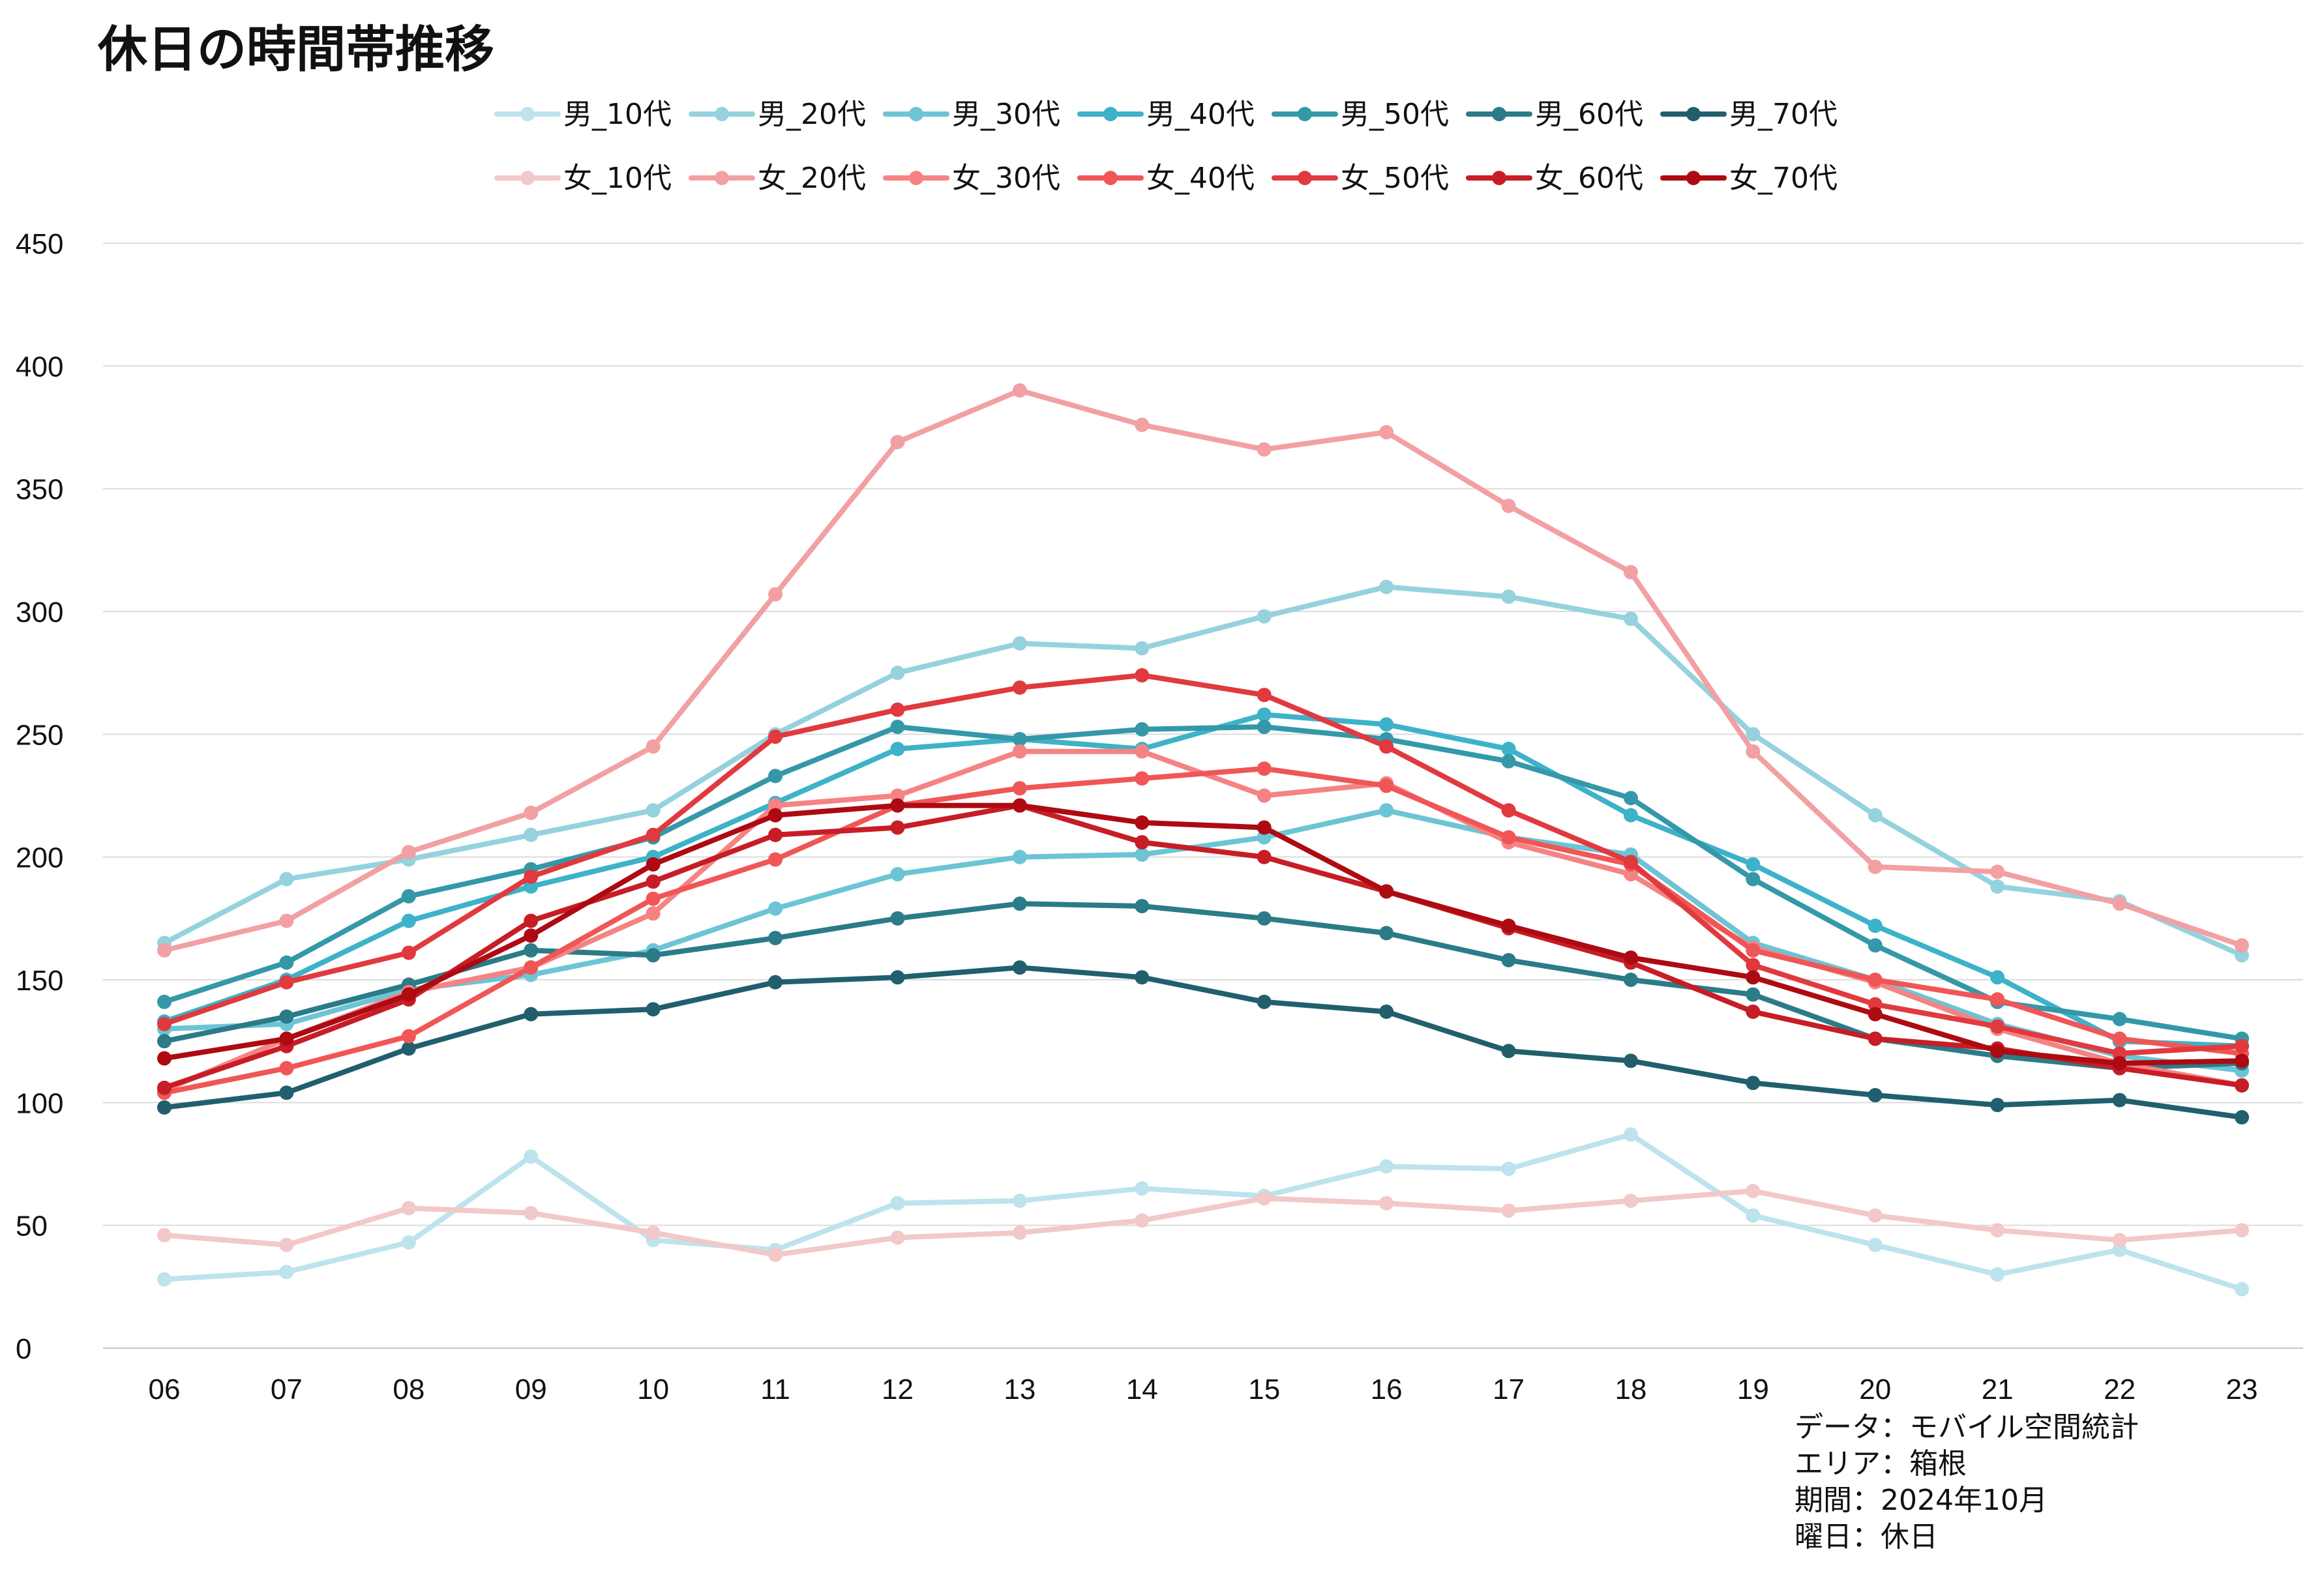 The height and width of the screenshot is (1573, 2324). Describe the element at coordinates (1754, 734) in the screenshot. I see `data-point-男_20代-19` at that location.